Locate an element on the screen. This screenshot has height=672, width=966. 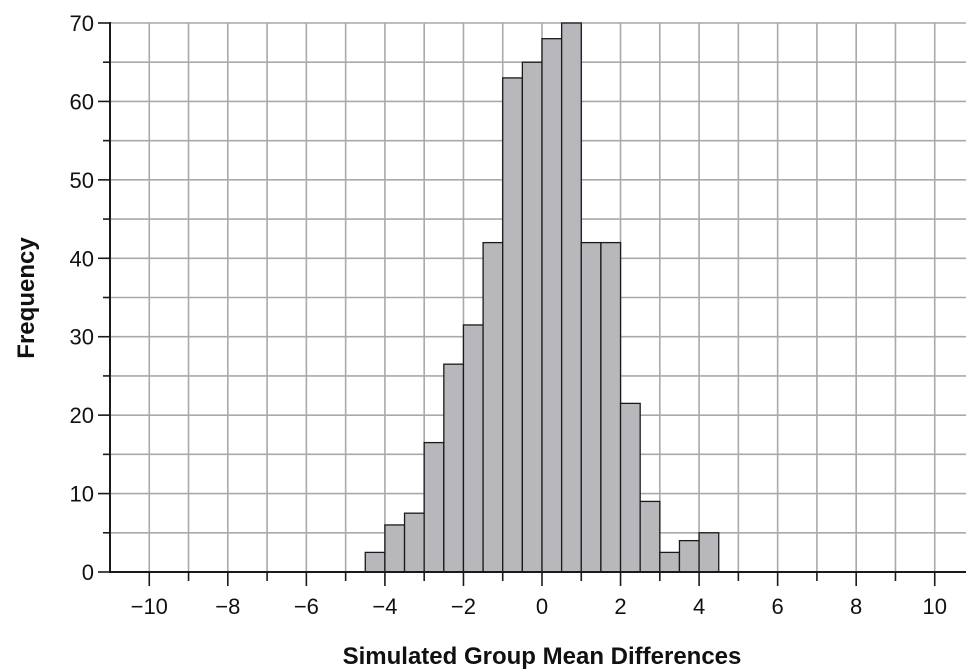
y-tick-label: 50 is located at coordinates (82, 180).